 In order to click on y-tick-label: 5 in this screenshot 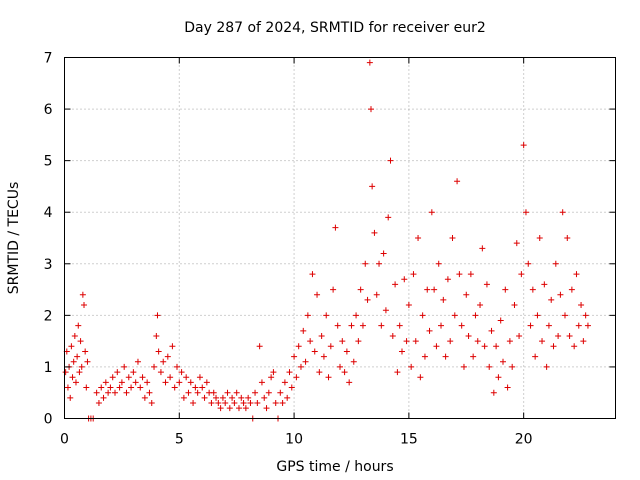, I will do `click(48, 162)`.